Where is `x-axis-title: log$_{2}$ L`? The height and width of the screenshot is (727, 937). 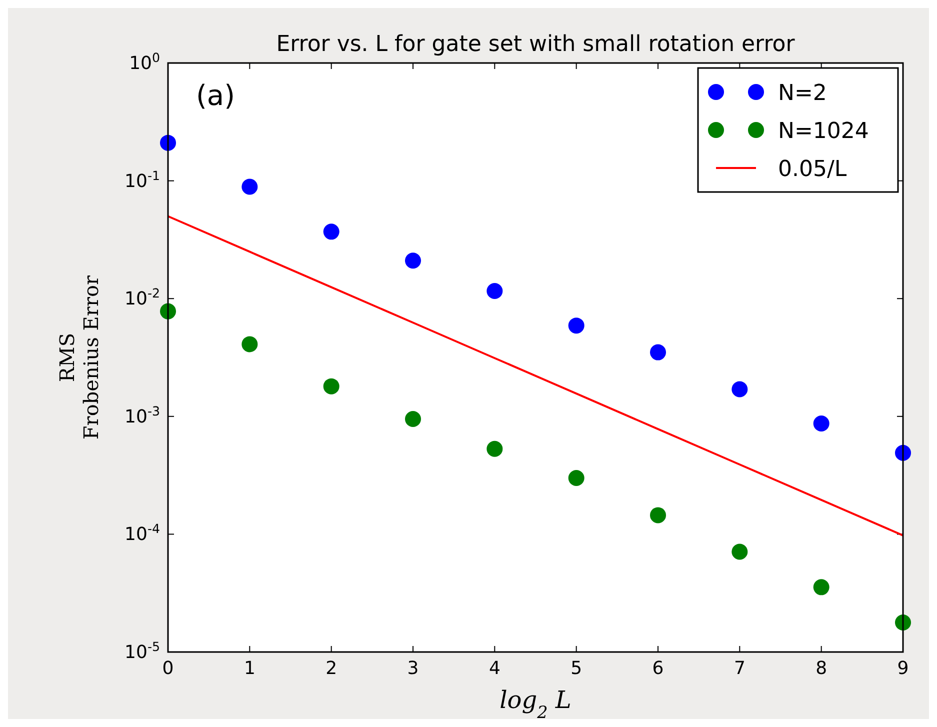 x-axis-title: log$_{2}$ L is located at coordinates (536, 704).